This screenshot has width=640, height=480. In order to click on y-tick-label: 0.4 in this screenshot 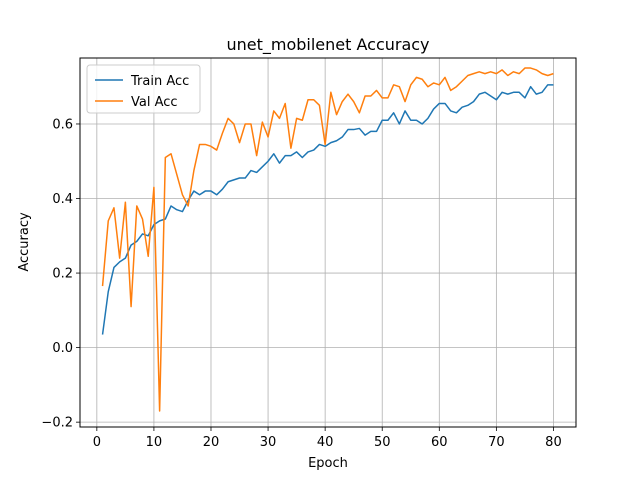, I will do `click(62, 199)`.